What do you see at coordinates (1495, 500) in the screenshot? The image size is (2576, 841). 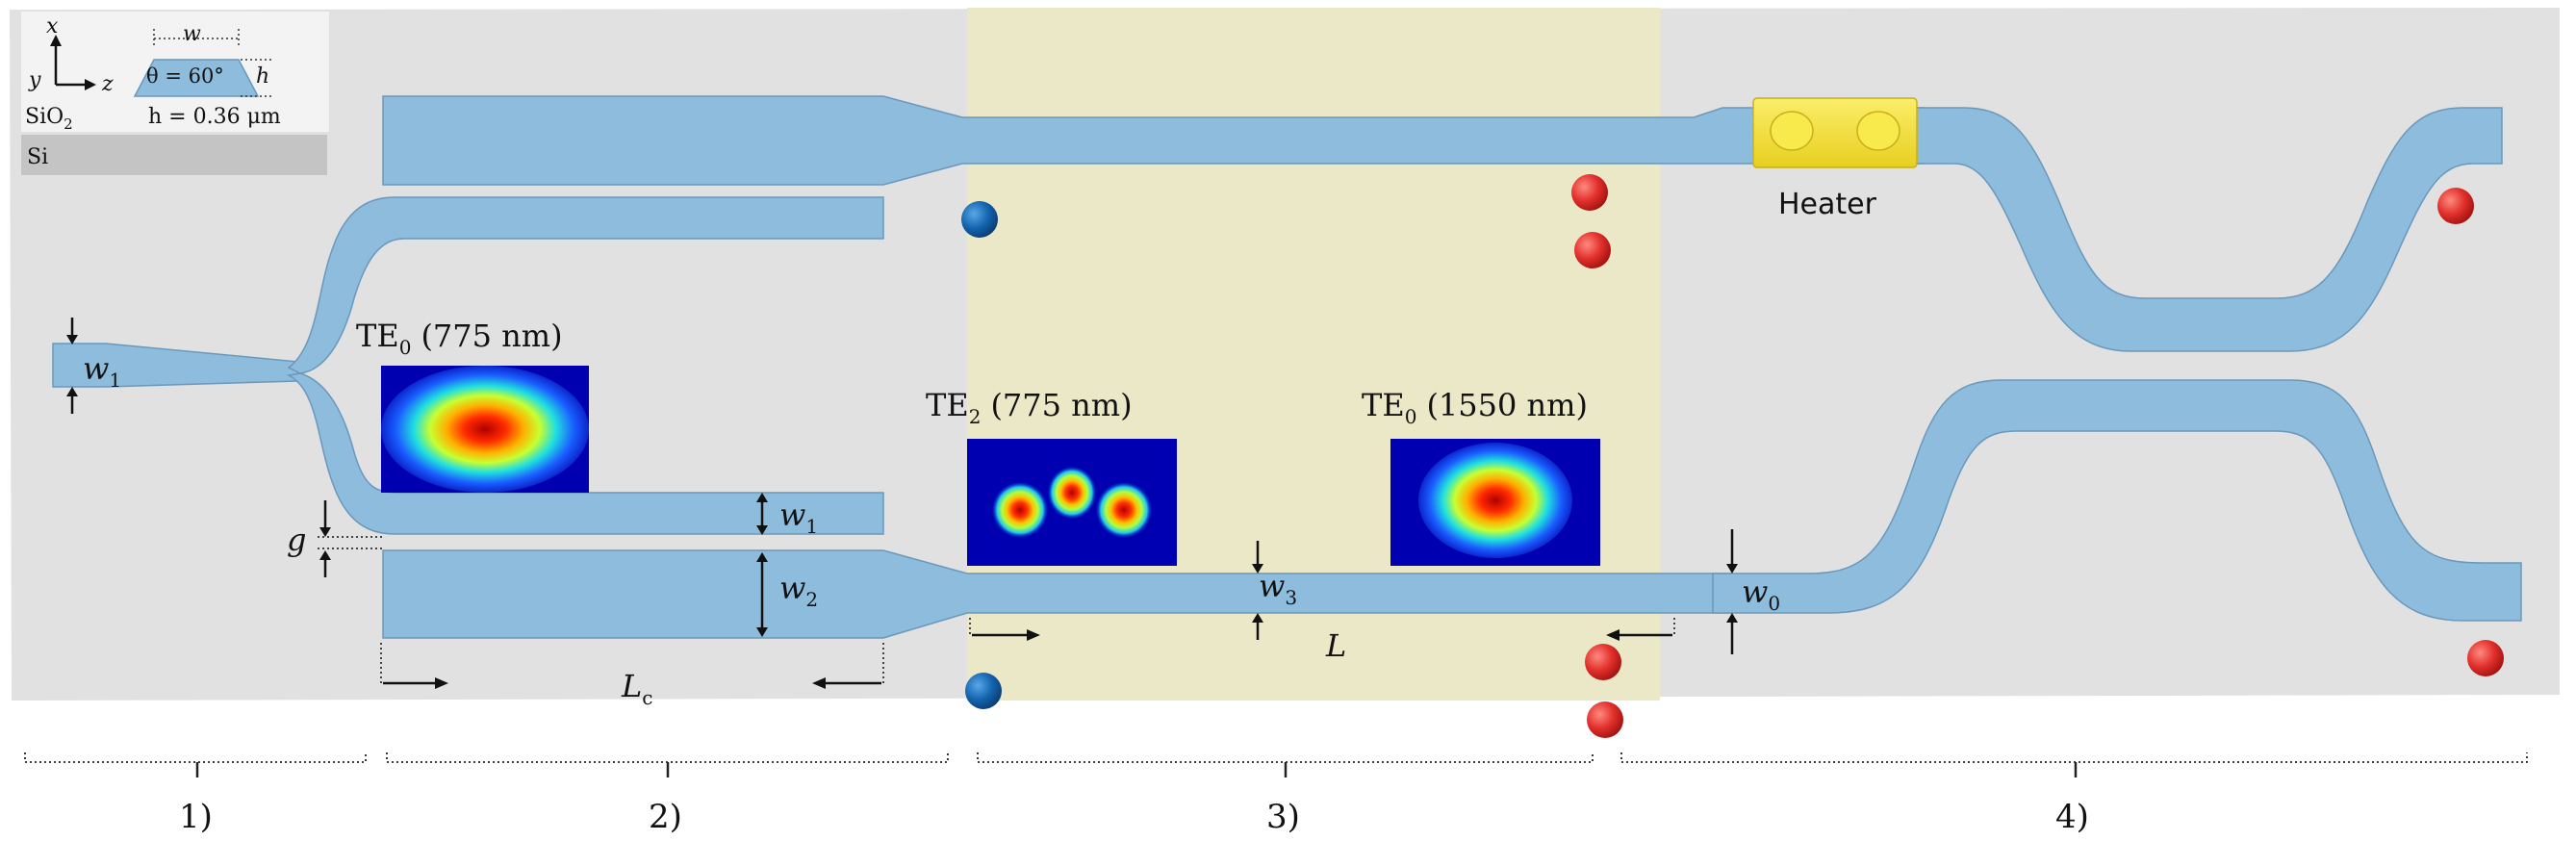 I see `mode-profile-te0-1550-field` at bounding box center [1495, 500].